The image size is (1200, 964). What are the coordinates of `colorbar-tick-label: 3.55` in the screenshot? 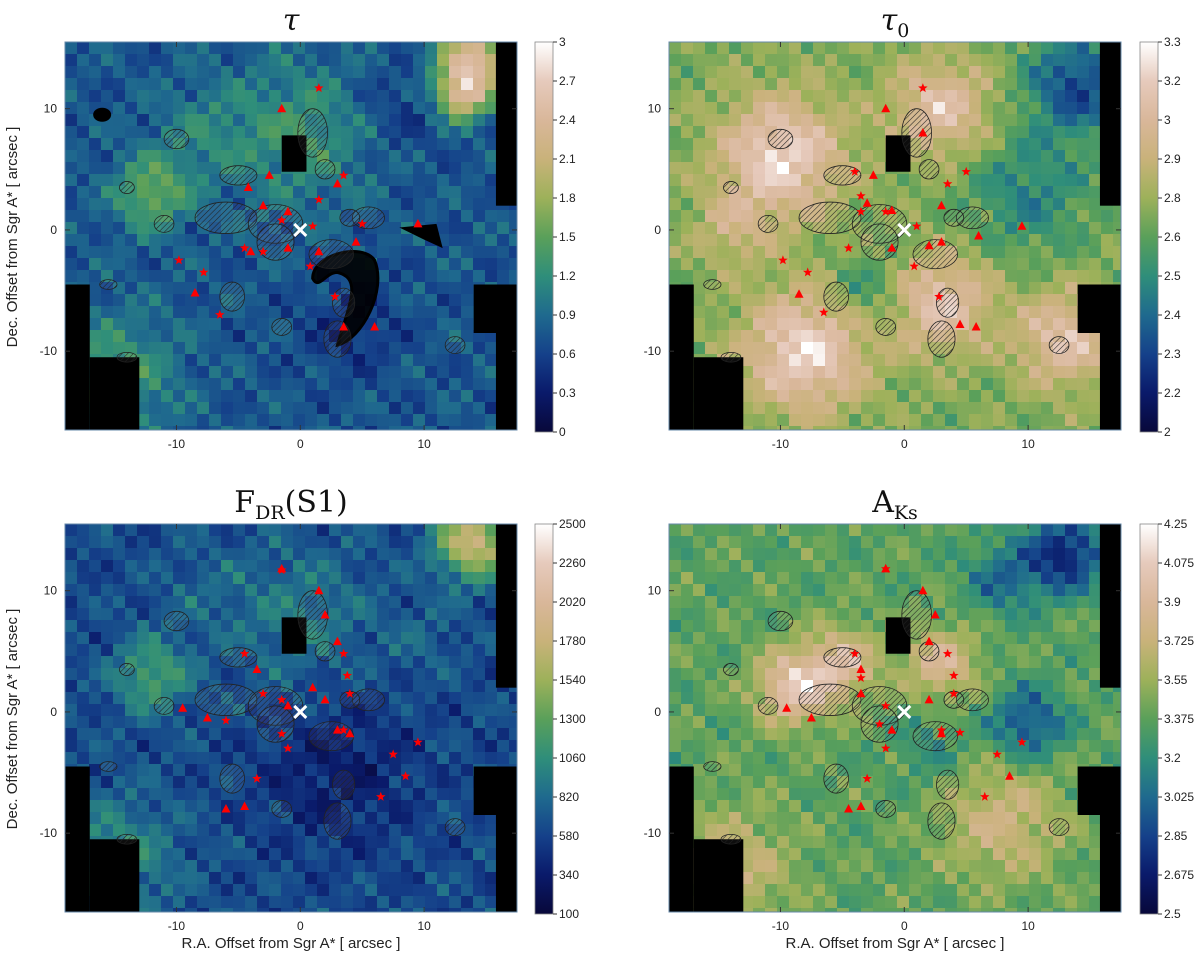 It's located at (1176, 680).